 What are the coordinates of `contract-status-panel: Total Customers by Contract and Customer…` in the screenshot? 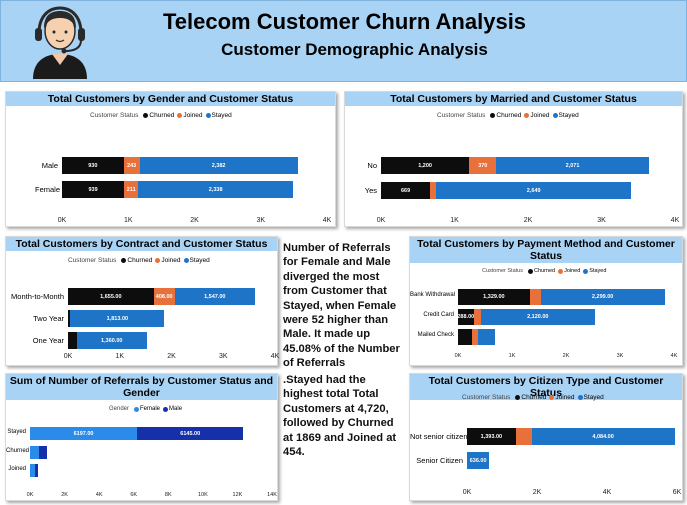 It's located at (142, 301).